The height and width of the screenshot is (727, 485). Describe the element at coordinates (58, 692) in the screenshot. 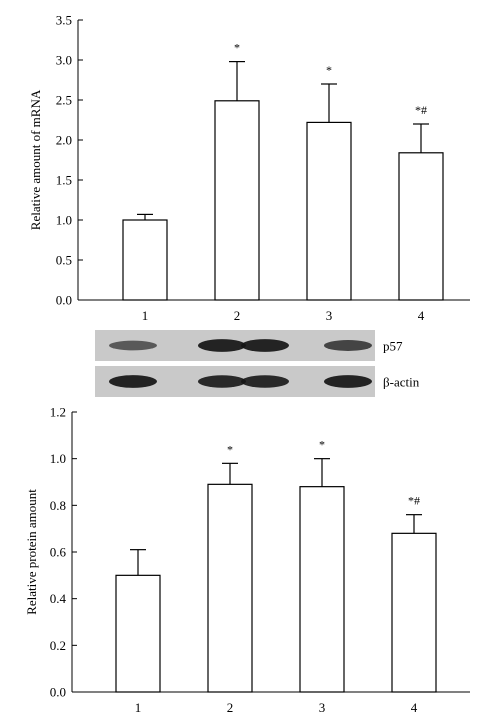

I see `protein-y-tick-label: 0.0` at that location.